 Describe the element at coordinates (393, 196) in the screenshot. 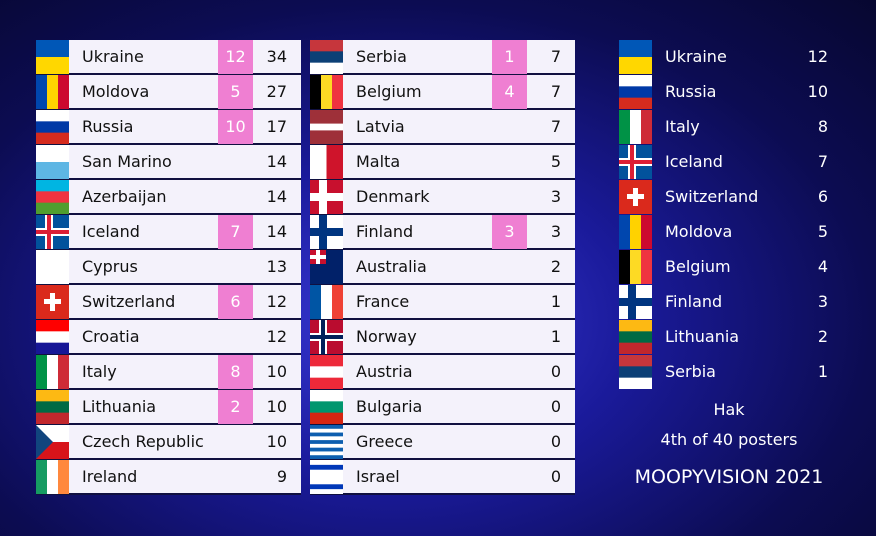

I see `country-name: Denmark` at that location.